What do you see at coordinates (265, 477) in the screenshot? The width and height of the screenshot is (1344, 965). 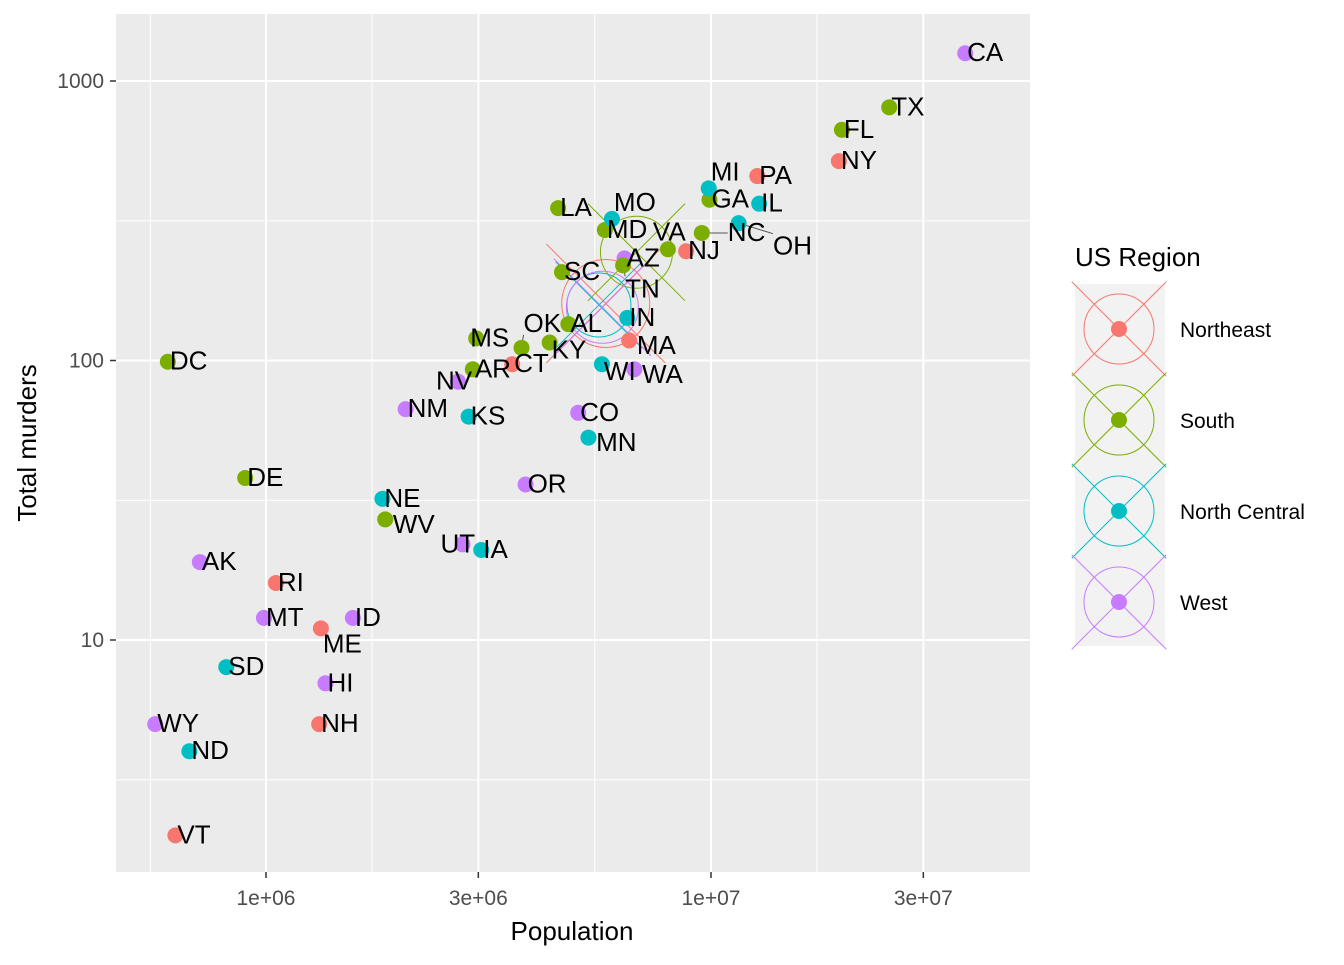 I see `point-label: DE` at bounding box center [265, 477].